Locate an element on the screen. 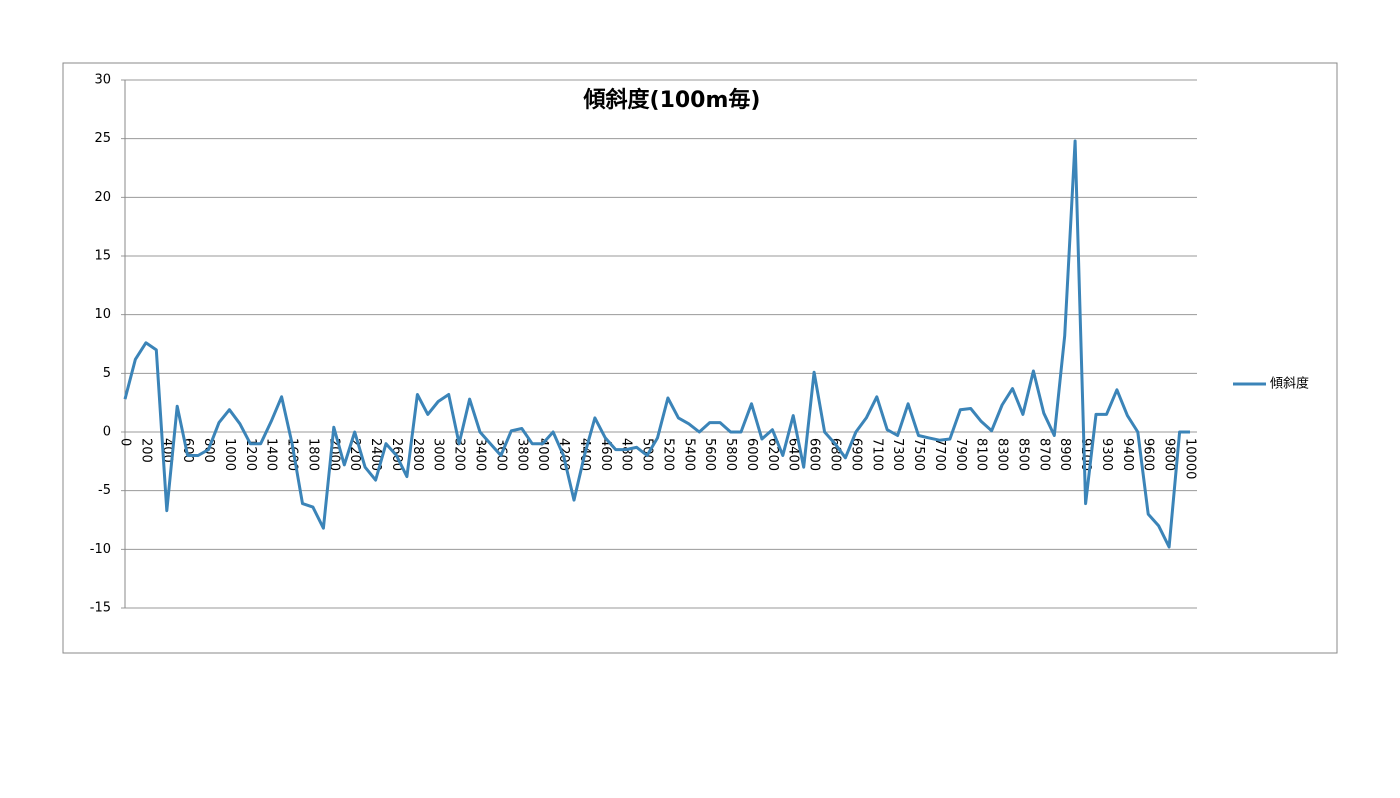  x-tick-label: 1200 is located at coordinates (250, 454).